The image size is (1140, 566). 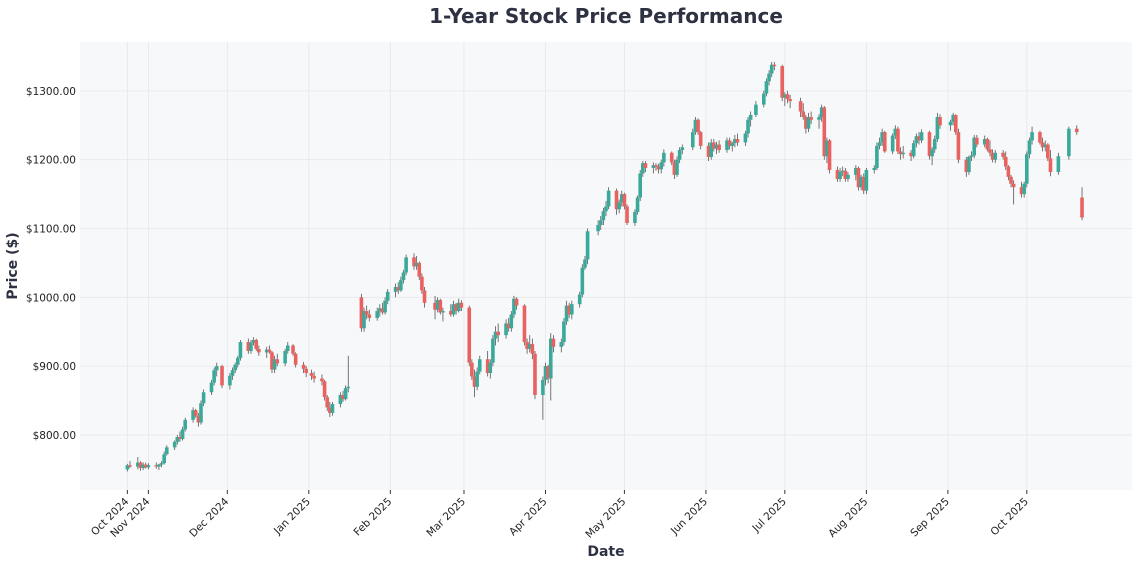 I want to click on x-tick-label: Jul 2025, so click(x=769, y=515).